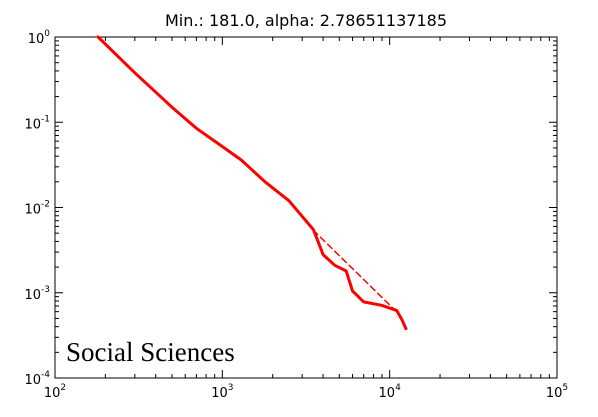  Describe the element at coordinates (356, 272) in the screenshot. I see `power-law-fit-line` at that location.